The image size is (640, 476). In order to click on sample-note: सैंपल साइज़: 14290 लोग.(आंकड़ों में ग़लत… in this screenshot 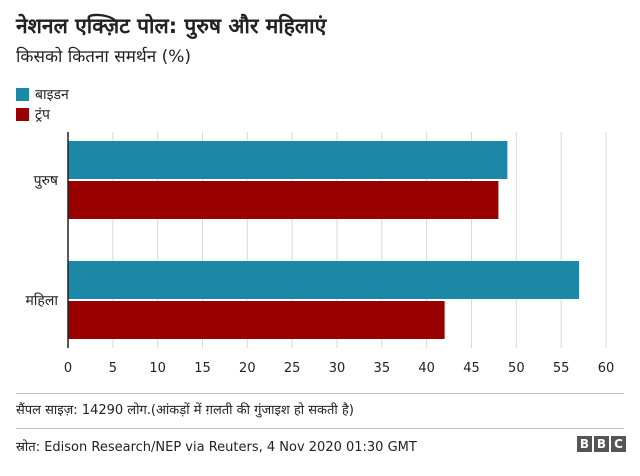, I will do `click(185, 410)`.